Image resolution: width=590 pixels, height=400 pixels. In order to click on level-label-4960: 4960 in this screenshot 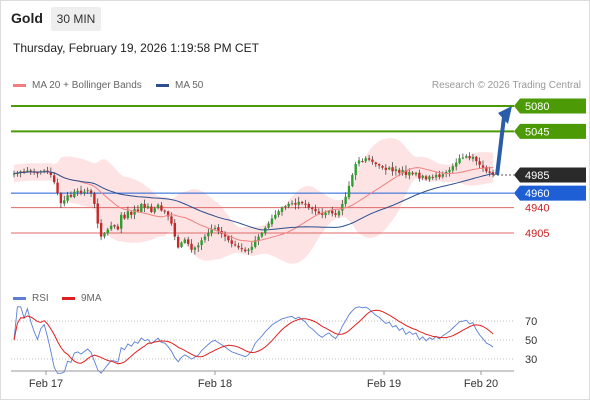, I will do `click(537, 194)`.